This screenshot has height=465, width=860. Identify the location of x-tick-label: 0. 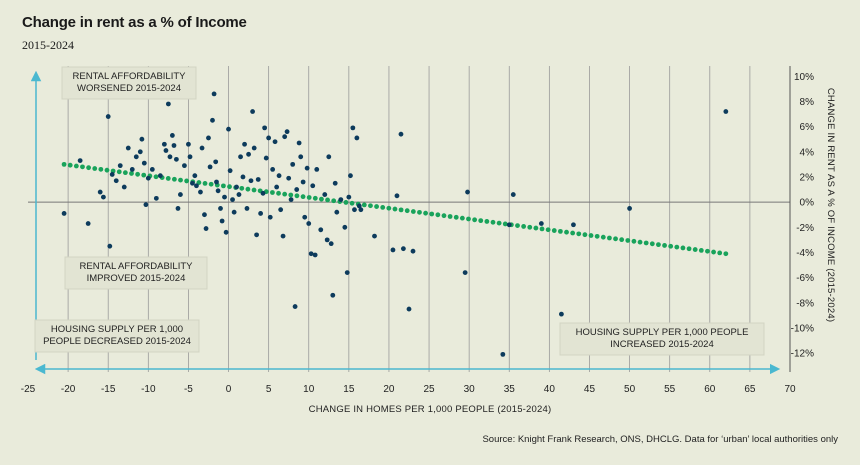
(229, 389).